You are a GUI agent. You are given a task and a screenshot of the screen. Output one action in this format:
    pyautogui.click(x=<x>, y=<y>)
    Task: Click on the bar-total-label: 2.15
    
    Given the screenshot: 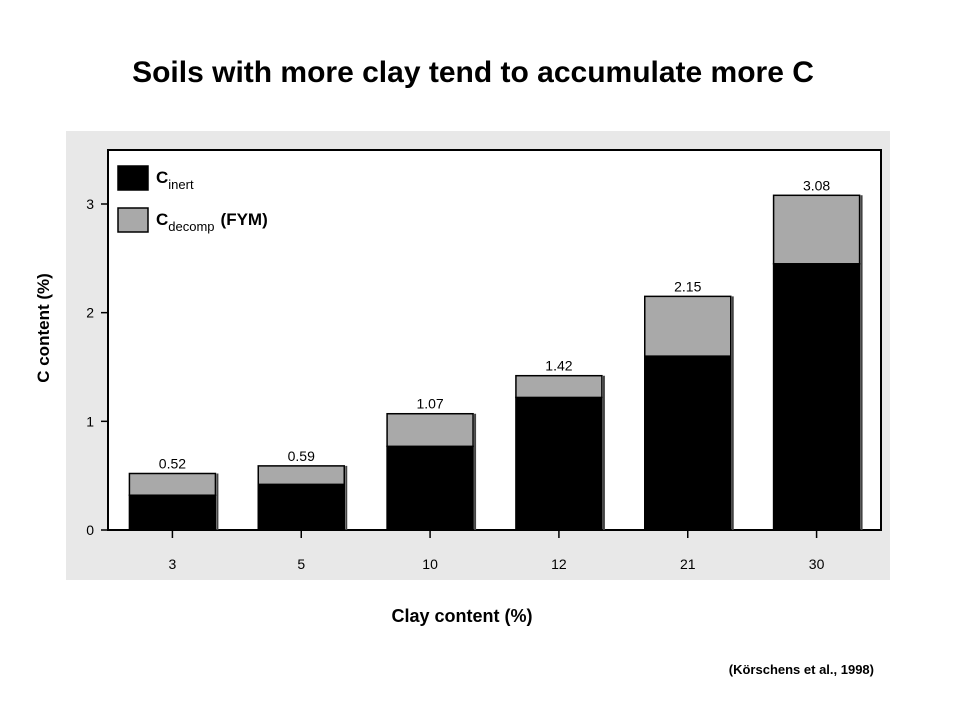 What is the action you would take?
    pyautogui.click(x=687, y=286)
    